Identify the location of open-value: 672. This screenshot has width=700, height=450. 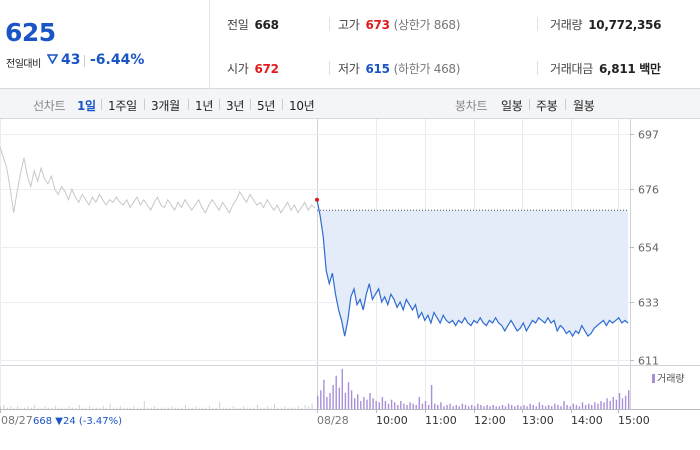
(266, 69).